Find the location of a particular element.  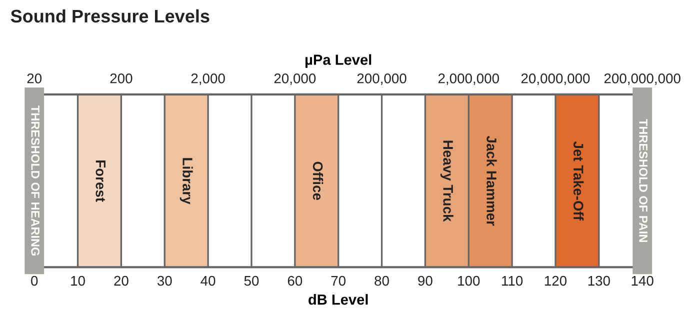

x-tick-label: 110 is located at coordinates (512, 281).